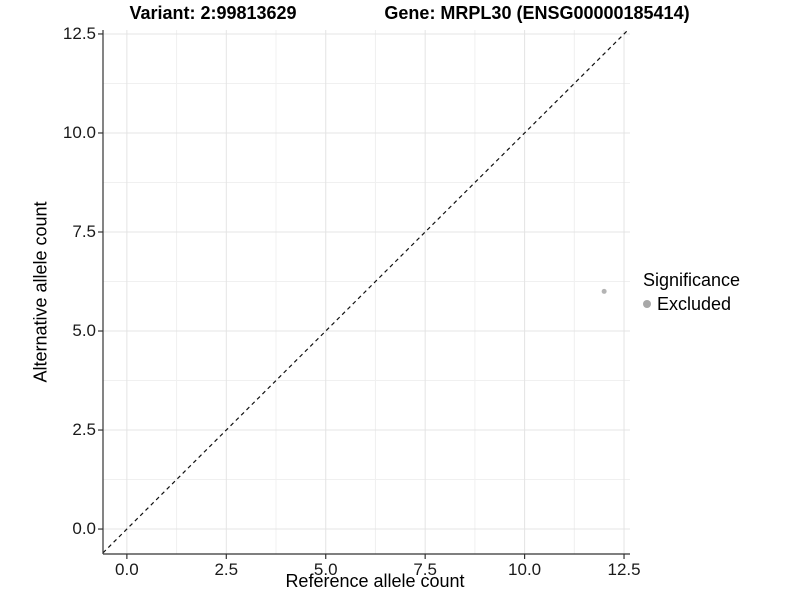  What do you see at coordinates (226, 569) in the screenshot?
I see `x-tick-label: 2.5` at bounding box center [226, 569].